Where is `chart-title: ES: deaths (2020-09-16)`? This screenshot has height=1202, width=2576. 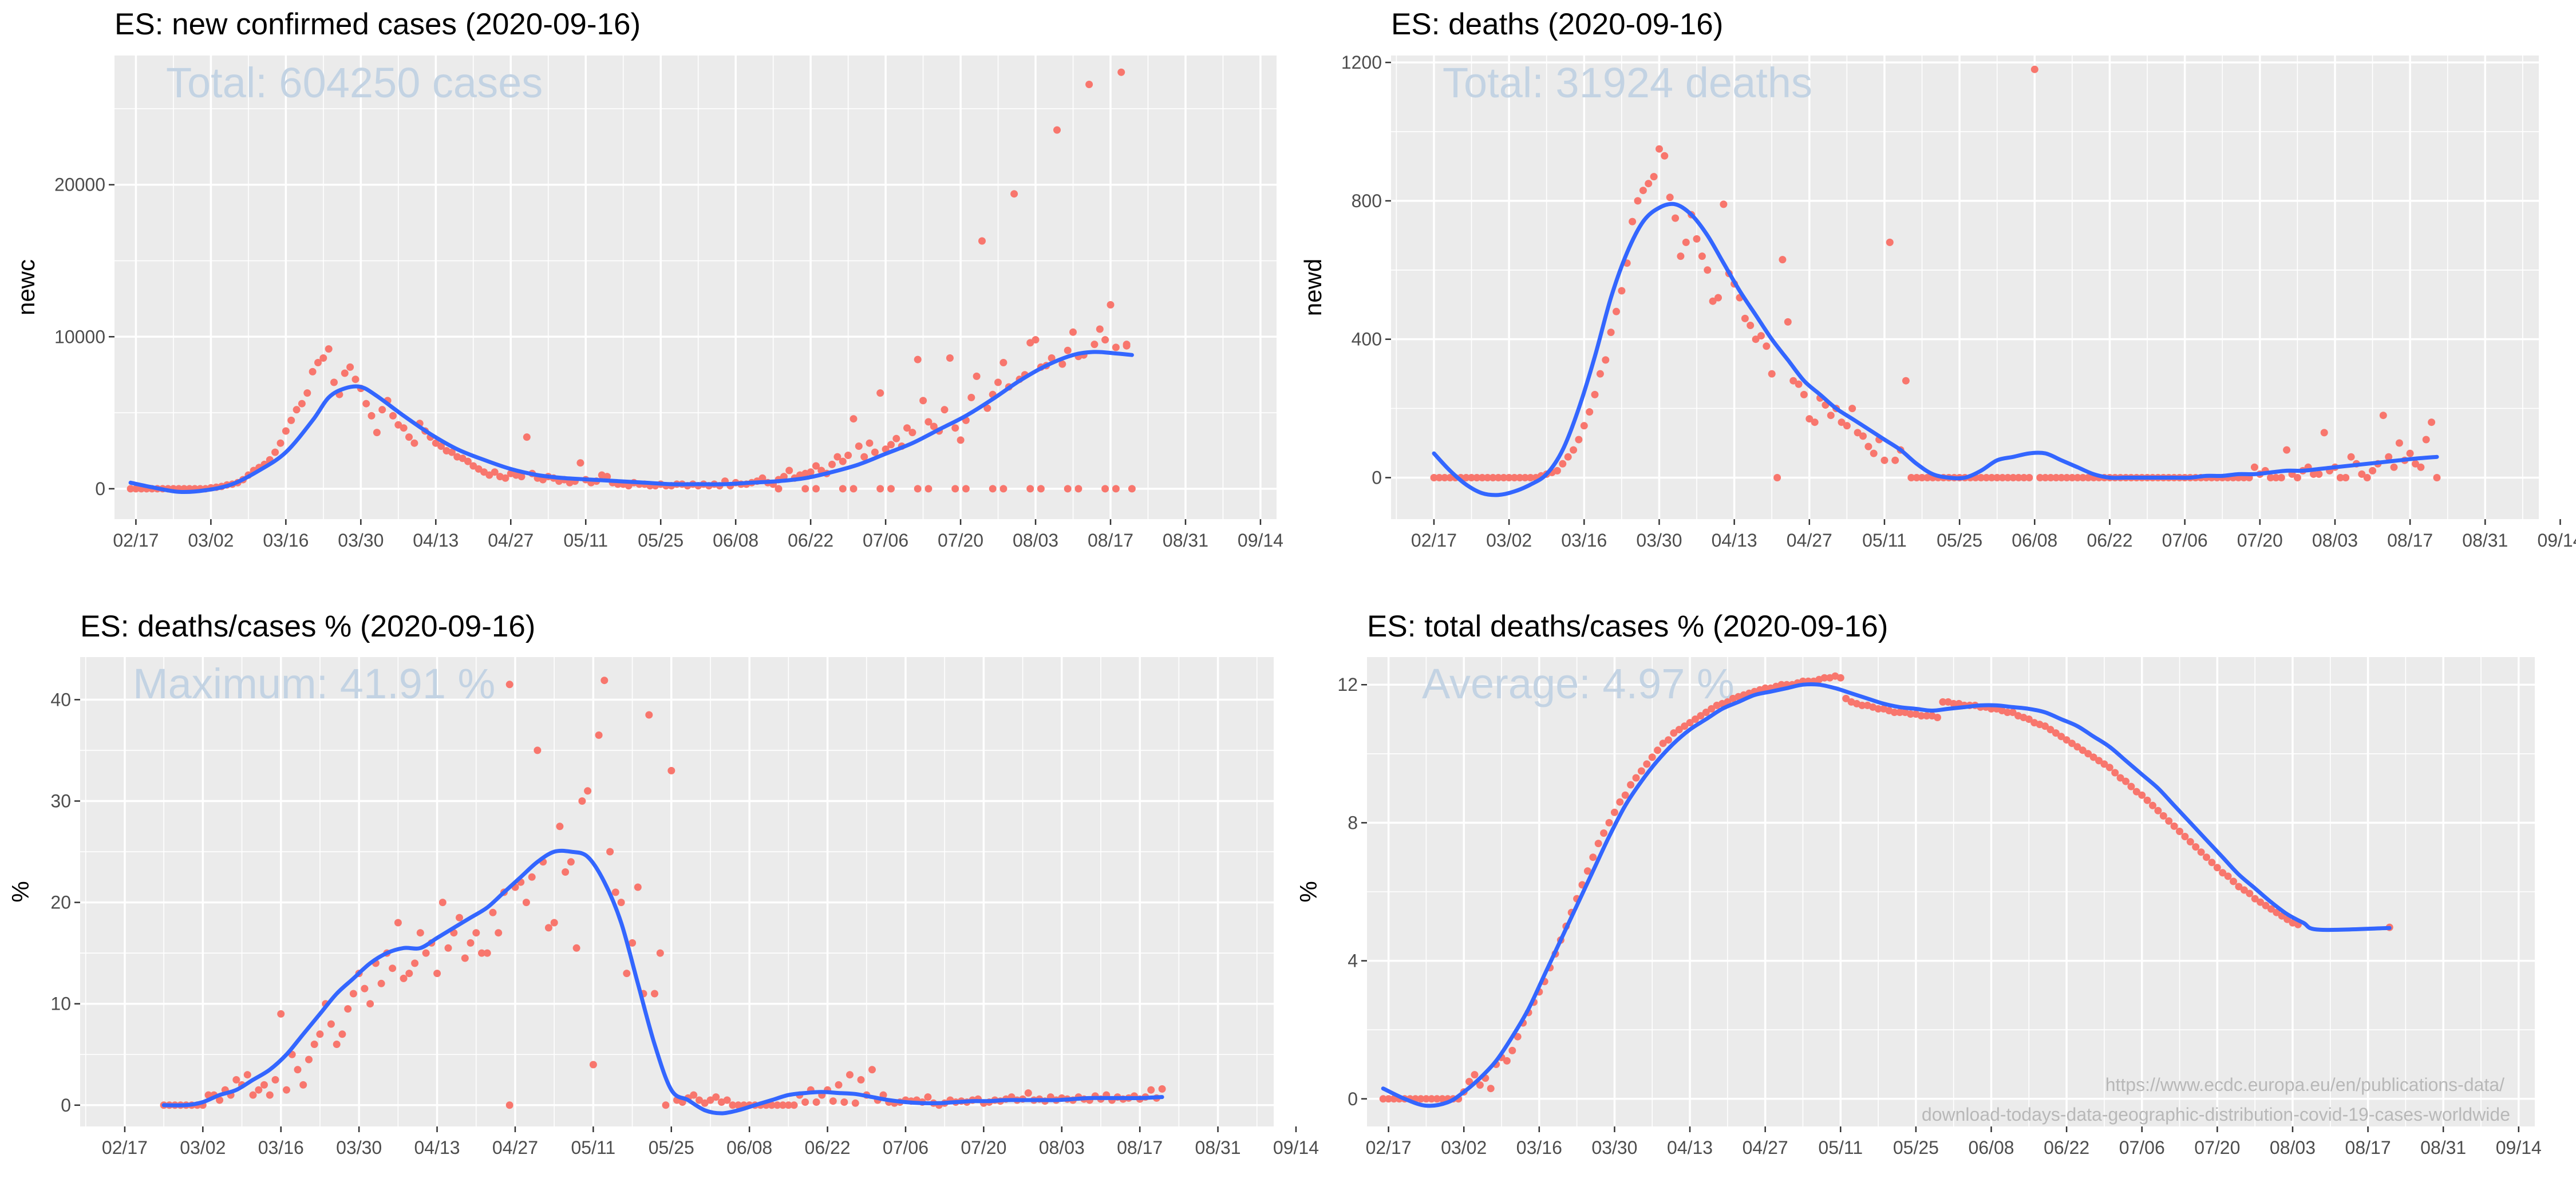
chart-title: ES: deaths (2020-09-16) is located at coordinates (1557, 24).